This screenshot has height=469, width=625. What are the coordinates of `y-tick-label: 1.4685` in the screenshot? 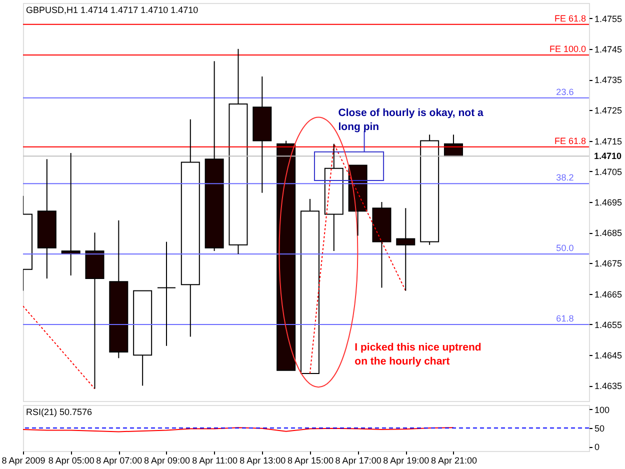 It's located at (608, 233).